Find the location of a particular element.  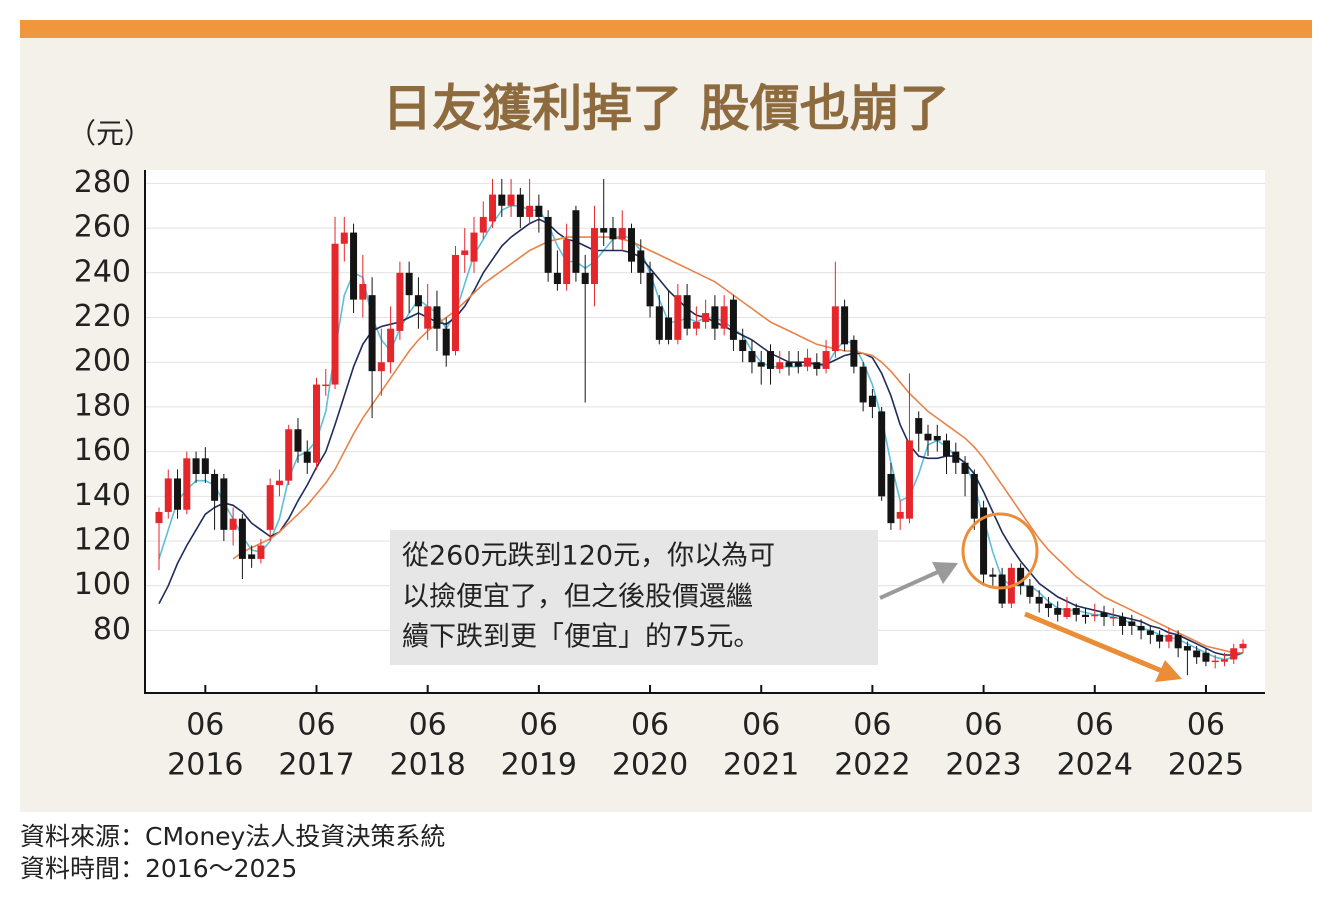

annotation-box is located at coordinates (634, 597).